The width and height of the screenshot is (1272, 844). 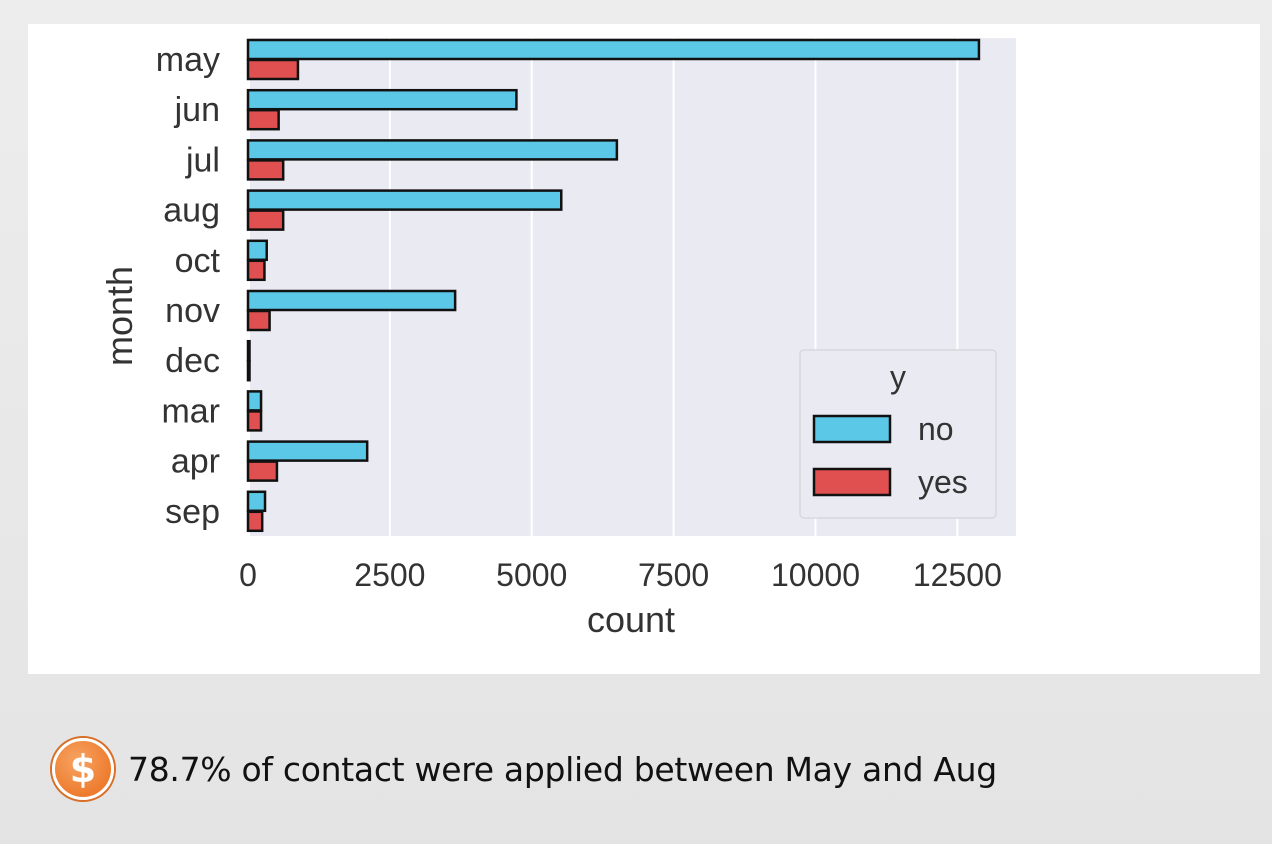 I want to click on y-axis-label: month, so click(x=119, y=316).